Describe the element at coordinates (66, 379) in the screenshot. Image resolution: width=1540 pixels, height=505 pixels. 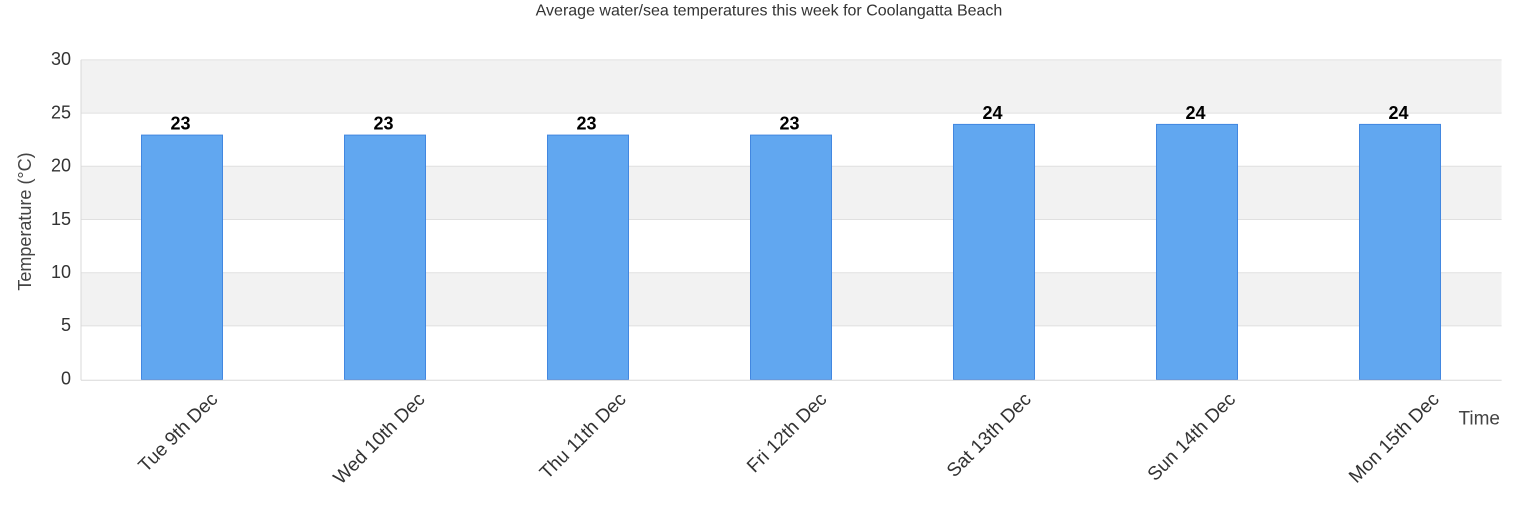
I see `svg-text: 0` at that location.